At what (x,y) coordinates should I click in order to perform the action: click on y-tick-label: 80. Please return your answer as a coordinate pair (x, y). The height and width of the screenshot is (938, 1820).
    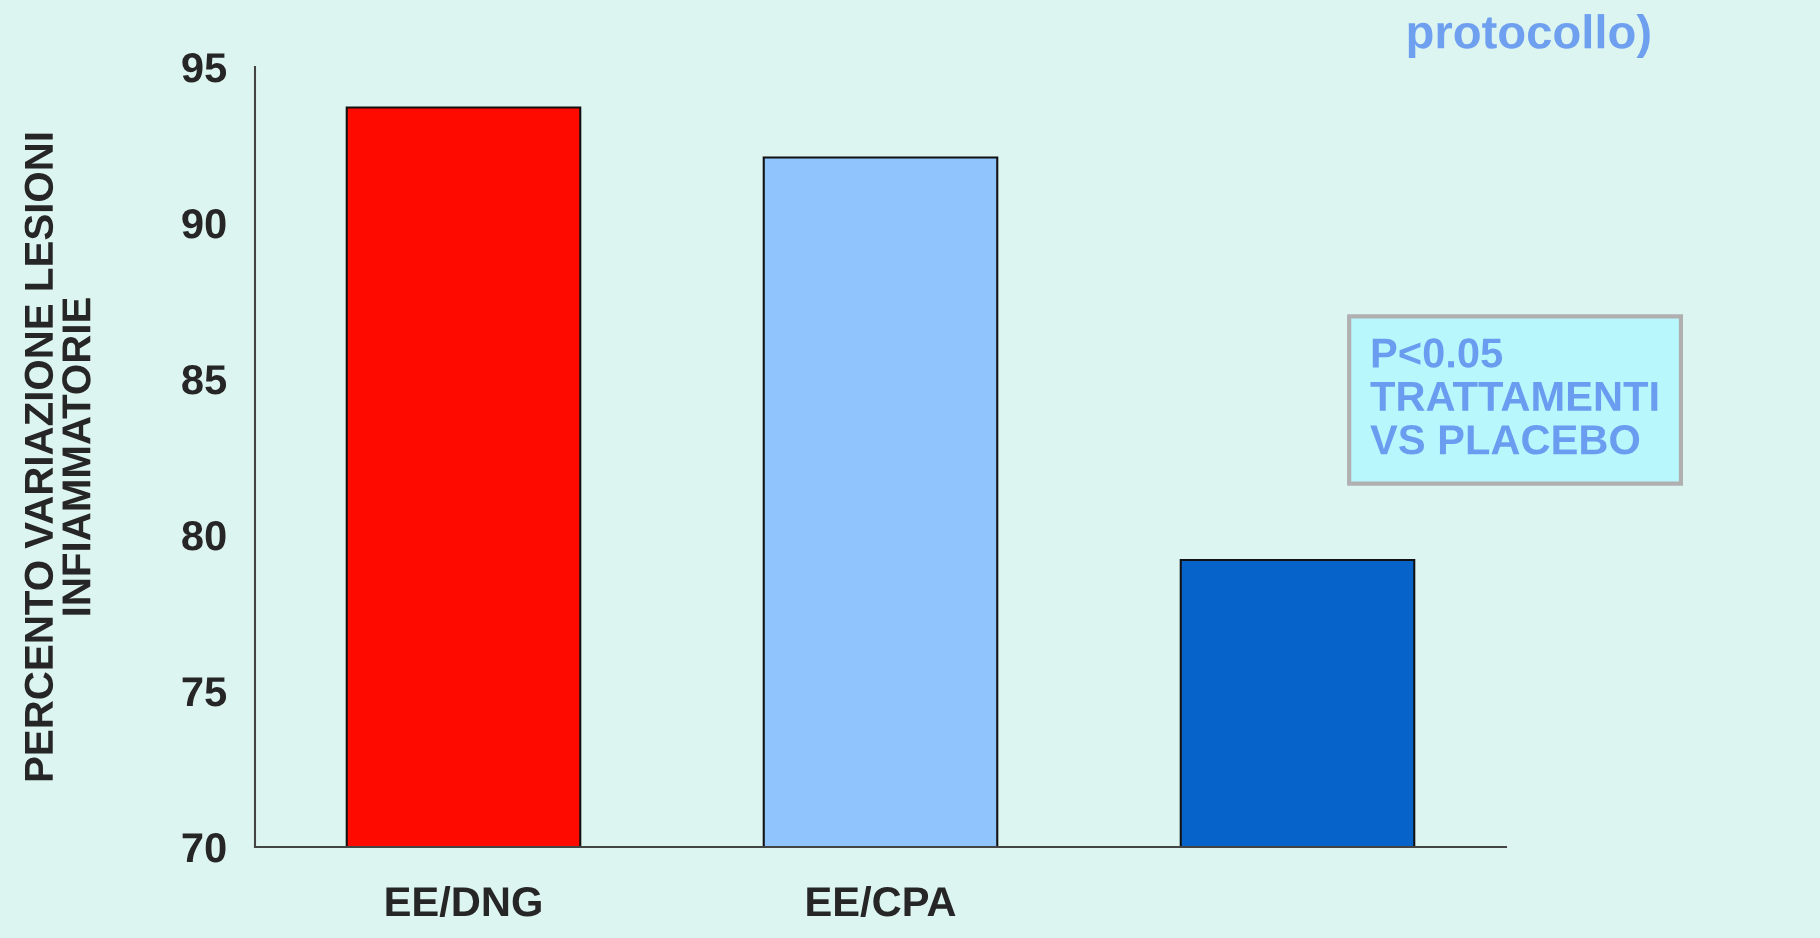
    Looking at the image, I should click on (204, 536).